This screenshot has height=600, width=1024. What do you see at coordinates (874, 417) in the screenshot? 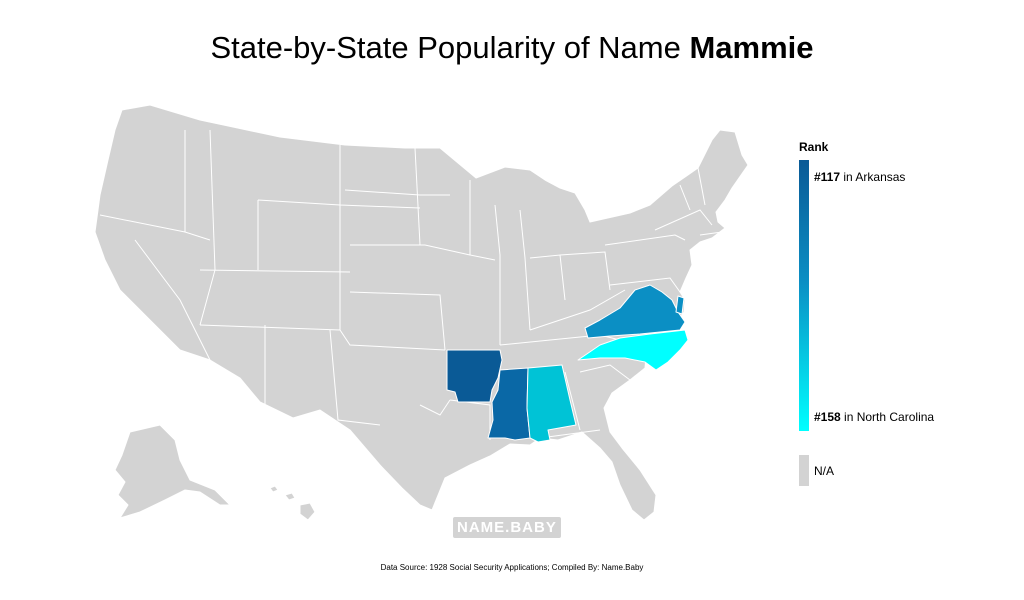
I see `legend-bottom-label: #158 in North Carolina` at bounding box center [874, 417].